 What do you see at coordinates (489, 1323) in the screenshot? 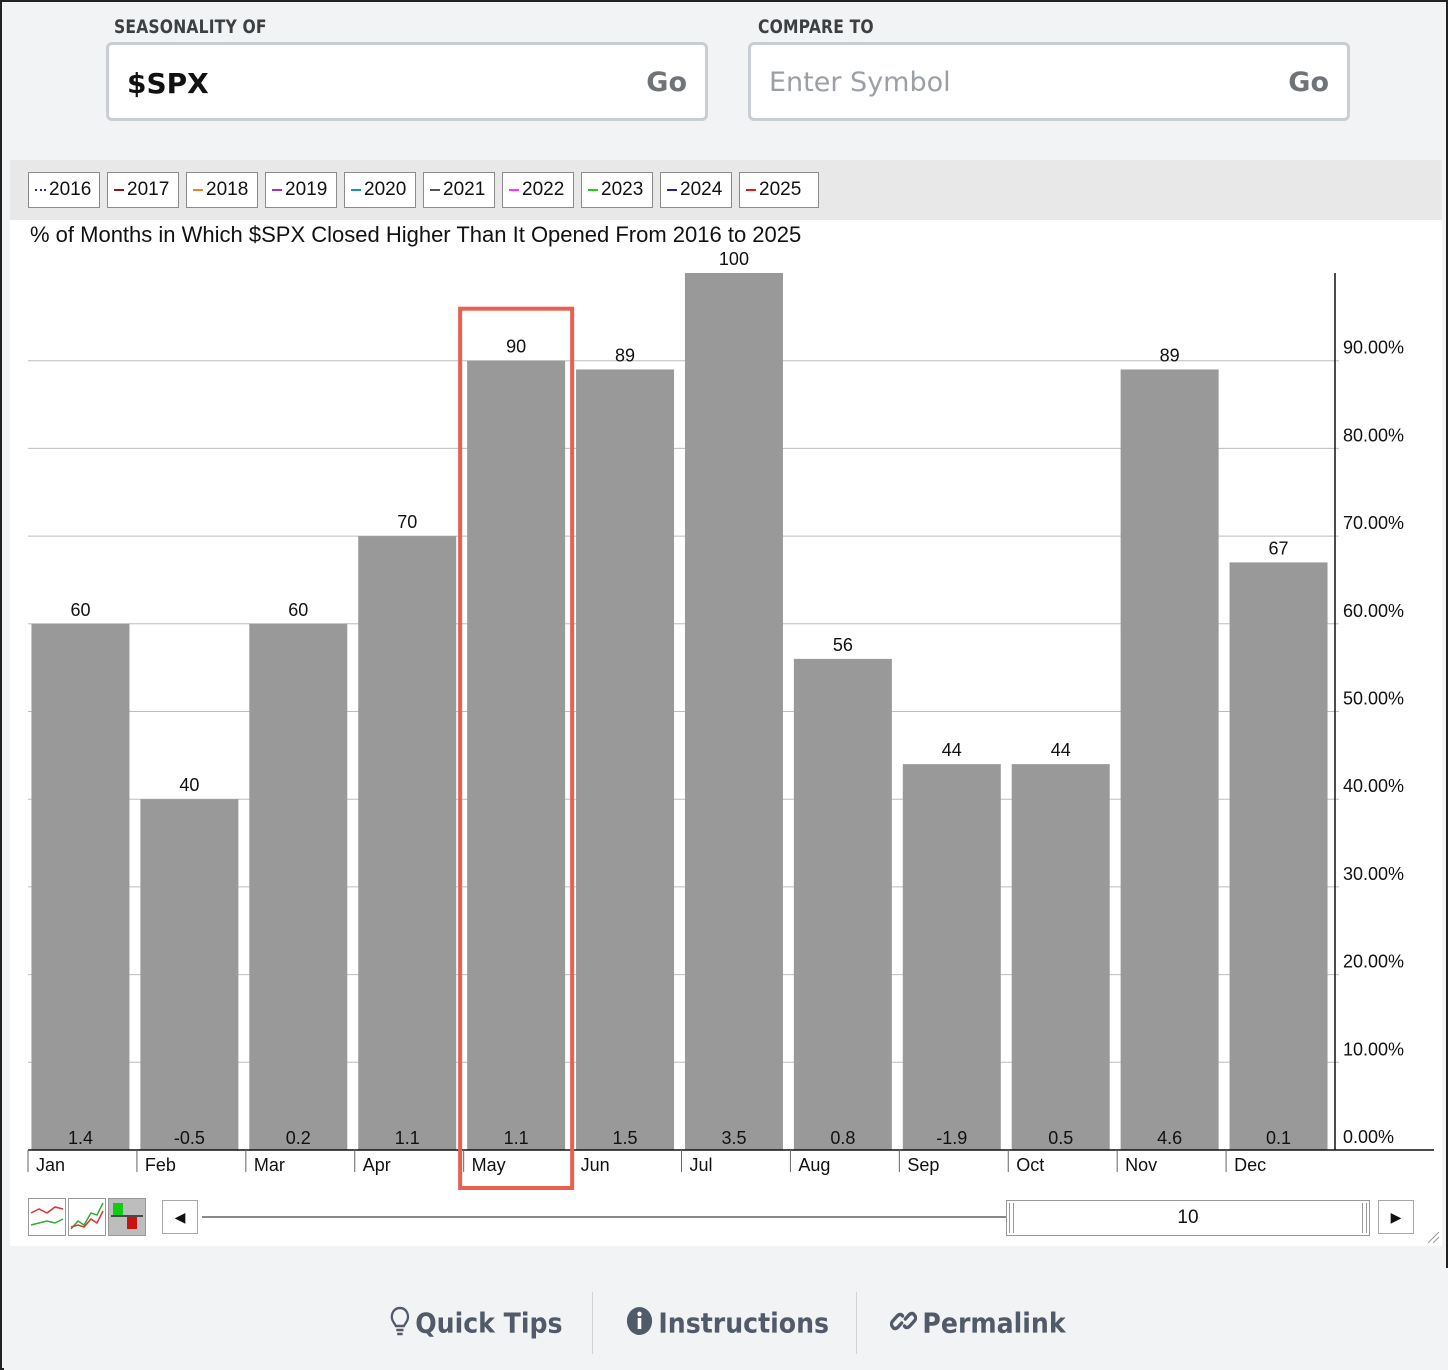
I see `quick-tips-label: Quick Tips` at bounding box center [489, 1323].